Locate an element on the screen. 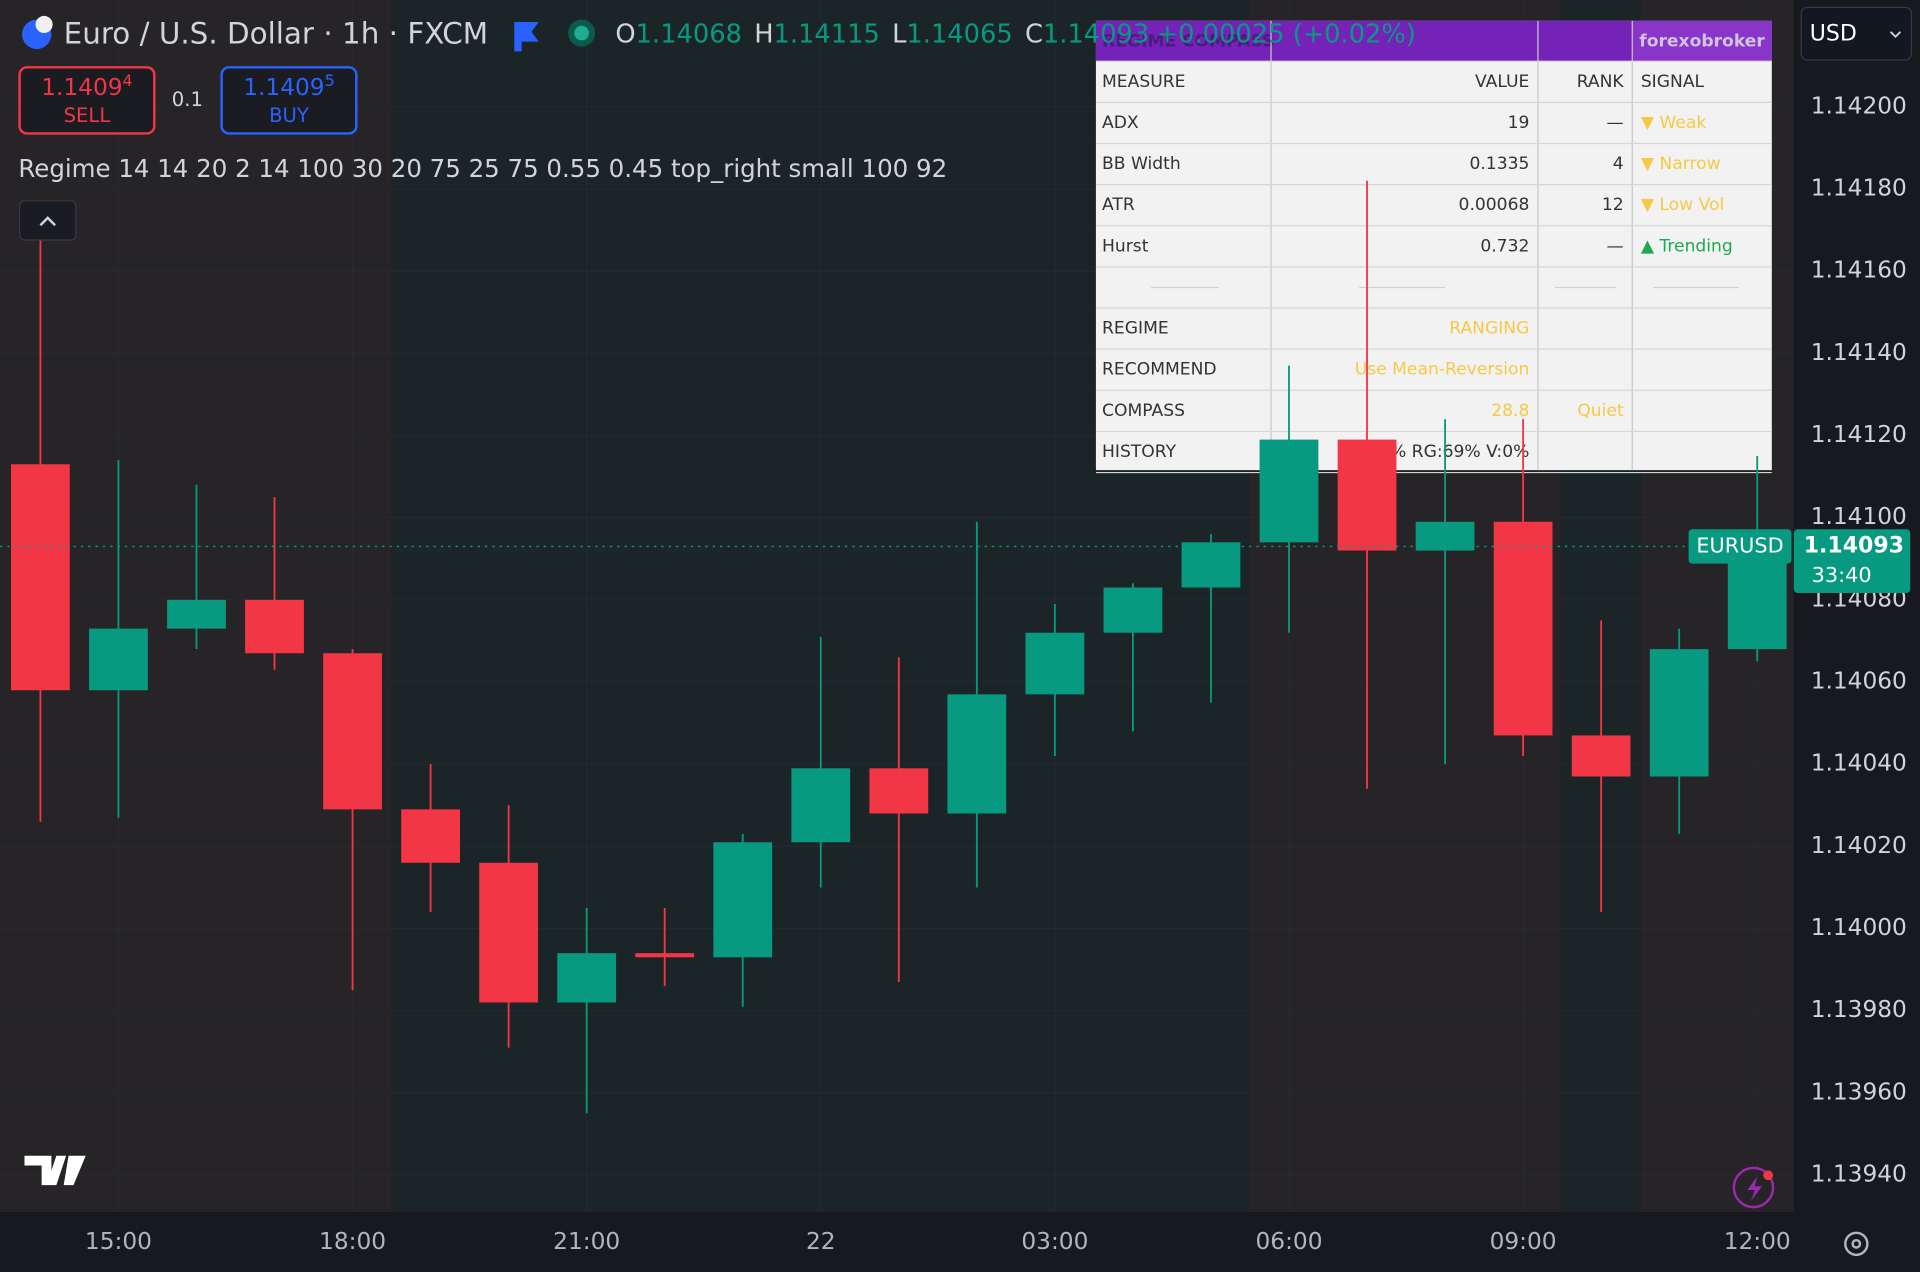  flag-icon is located at coordinates (44, 24).